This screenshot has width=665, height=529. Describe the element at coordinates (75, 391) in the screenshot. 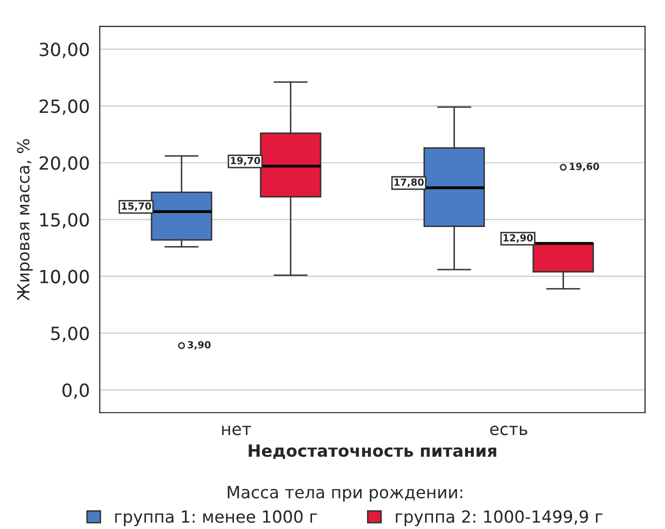

I see `y-tick-label: 0,0` at that location.